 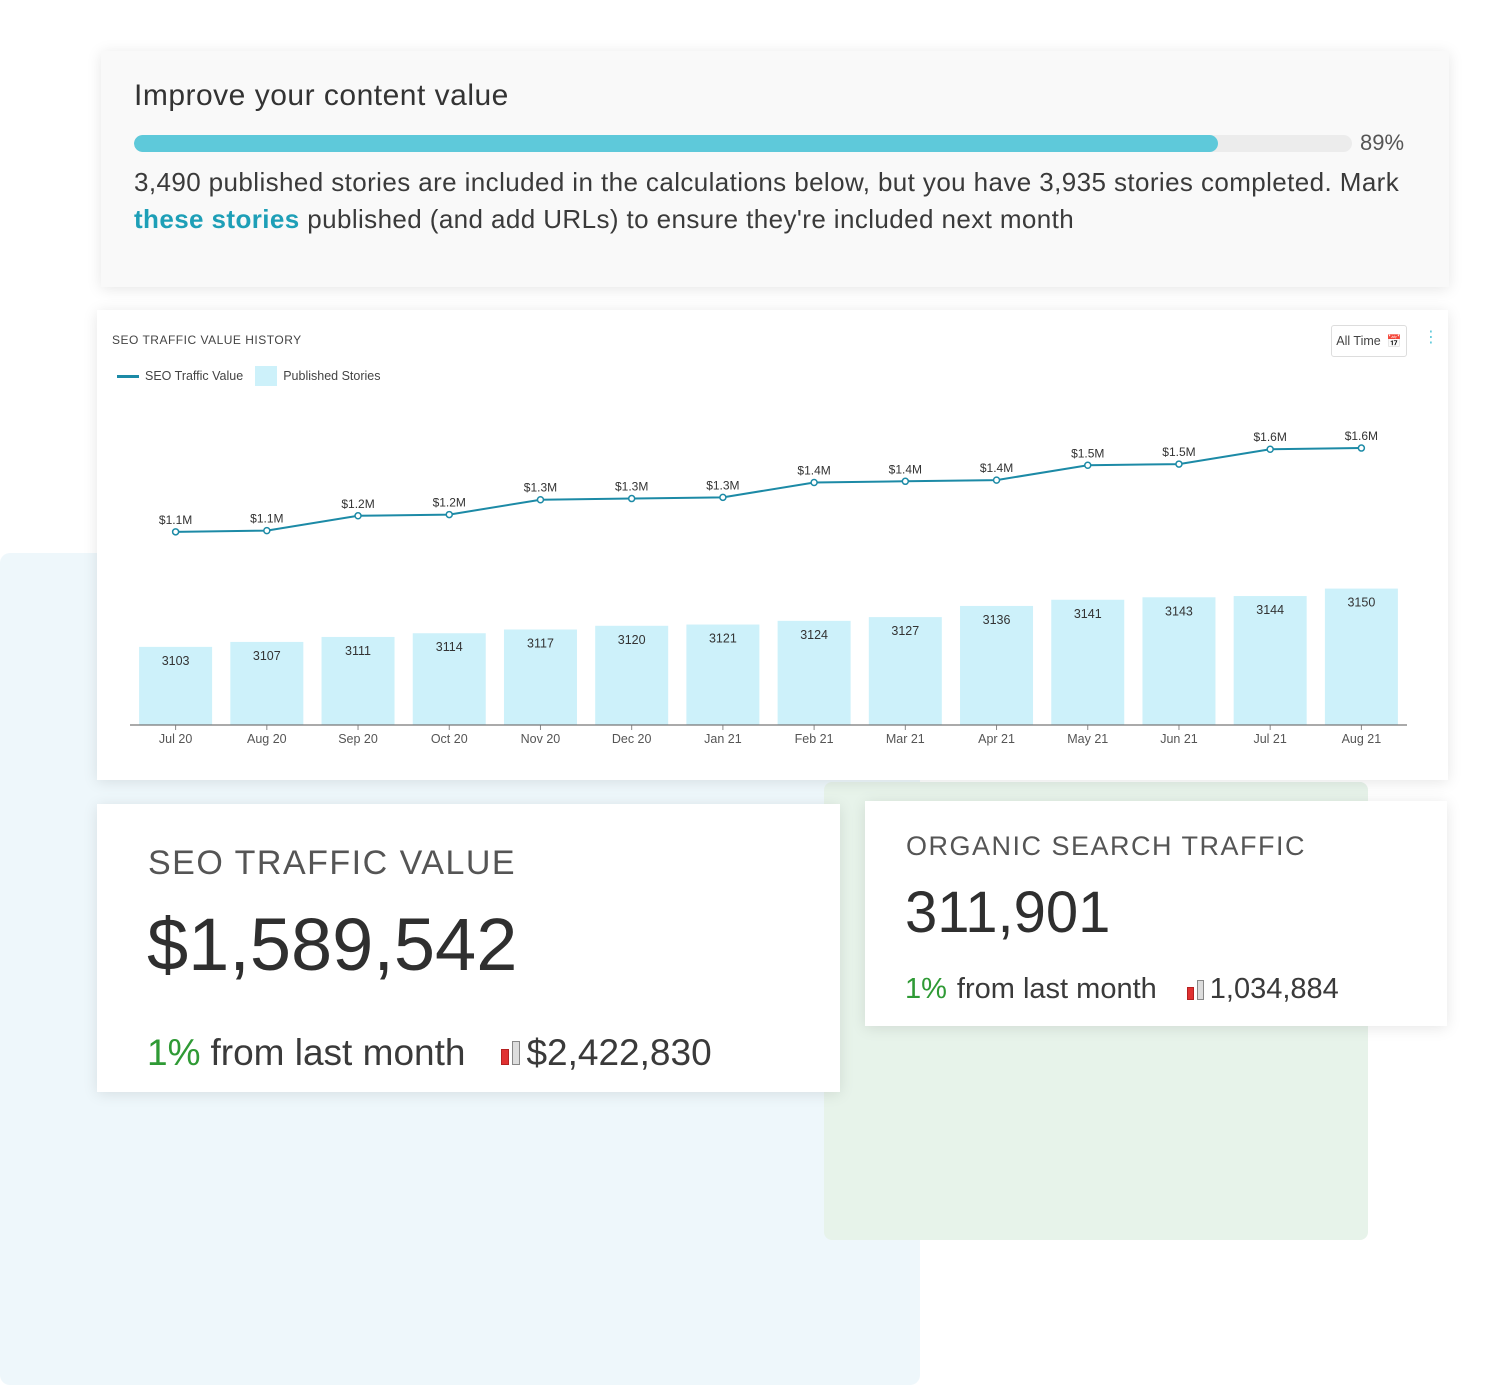 I want to click on x-tick-label: Jul 21, so click(x=1269, y=739).